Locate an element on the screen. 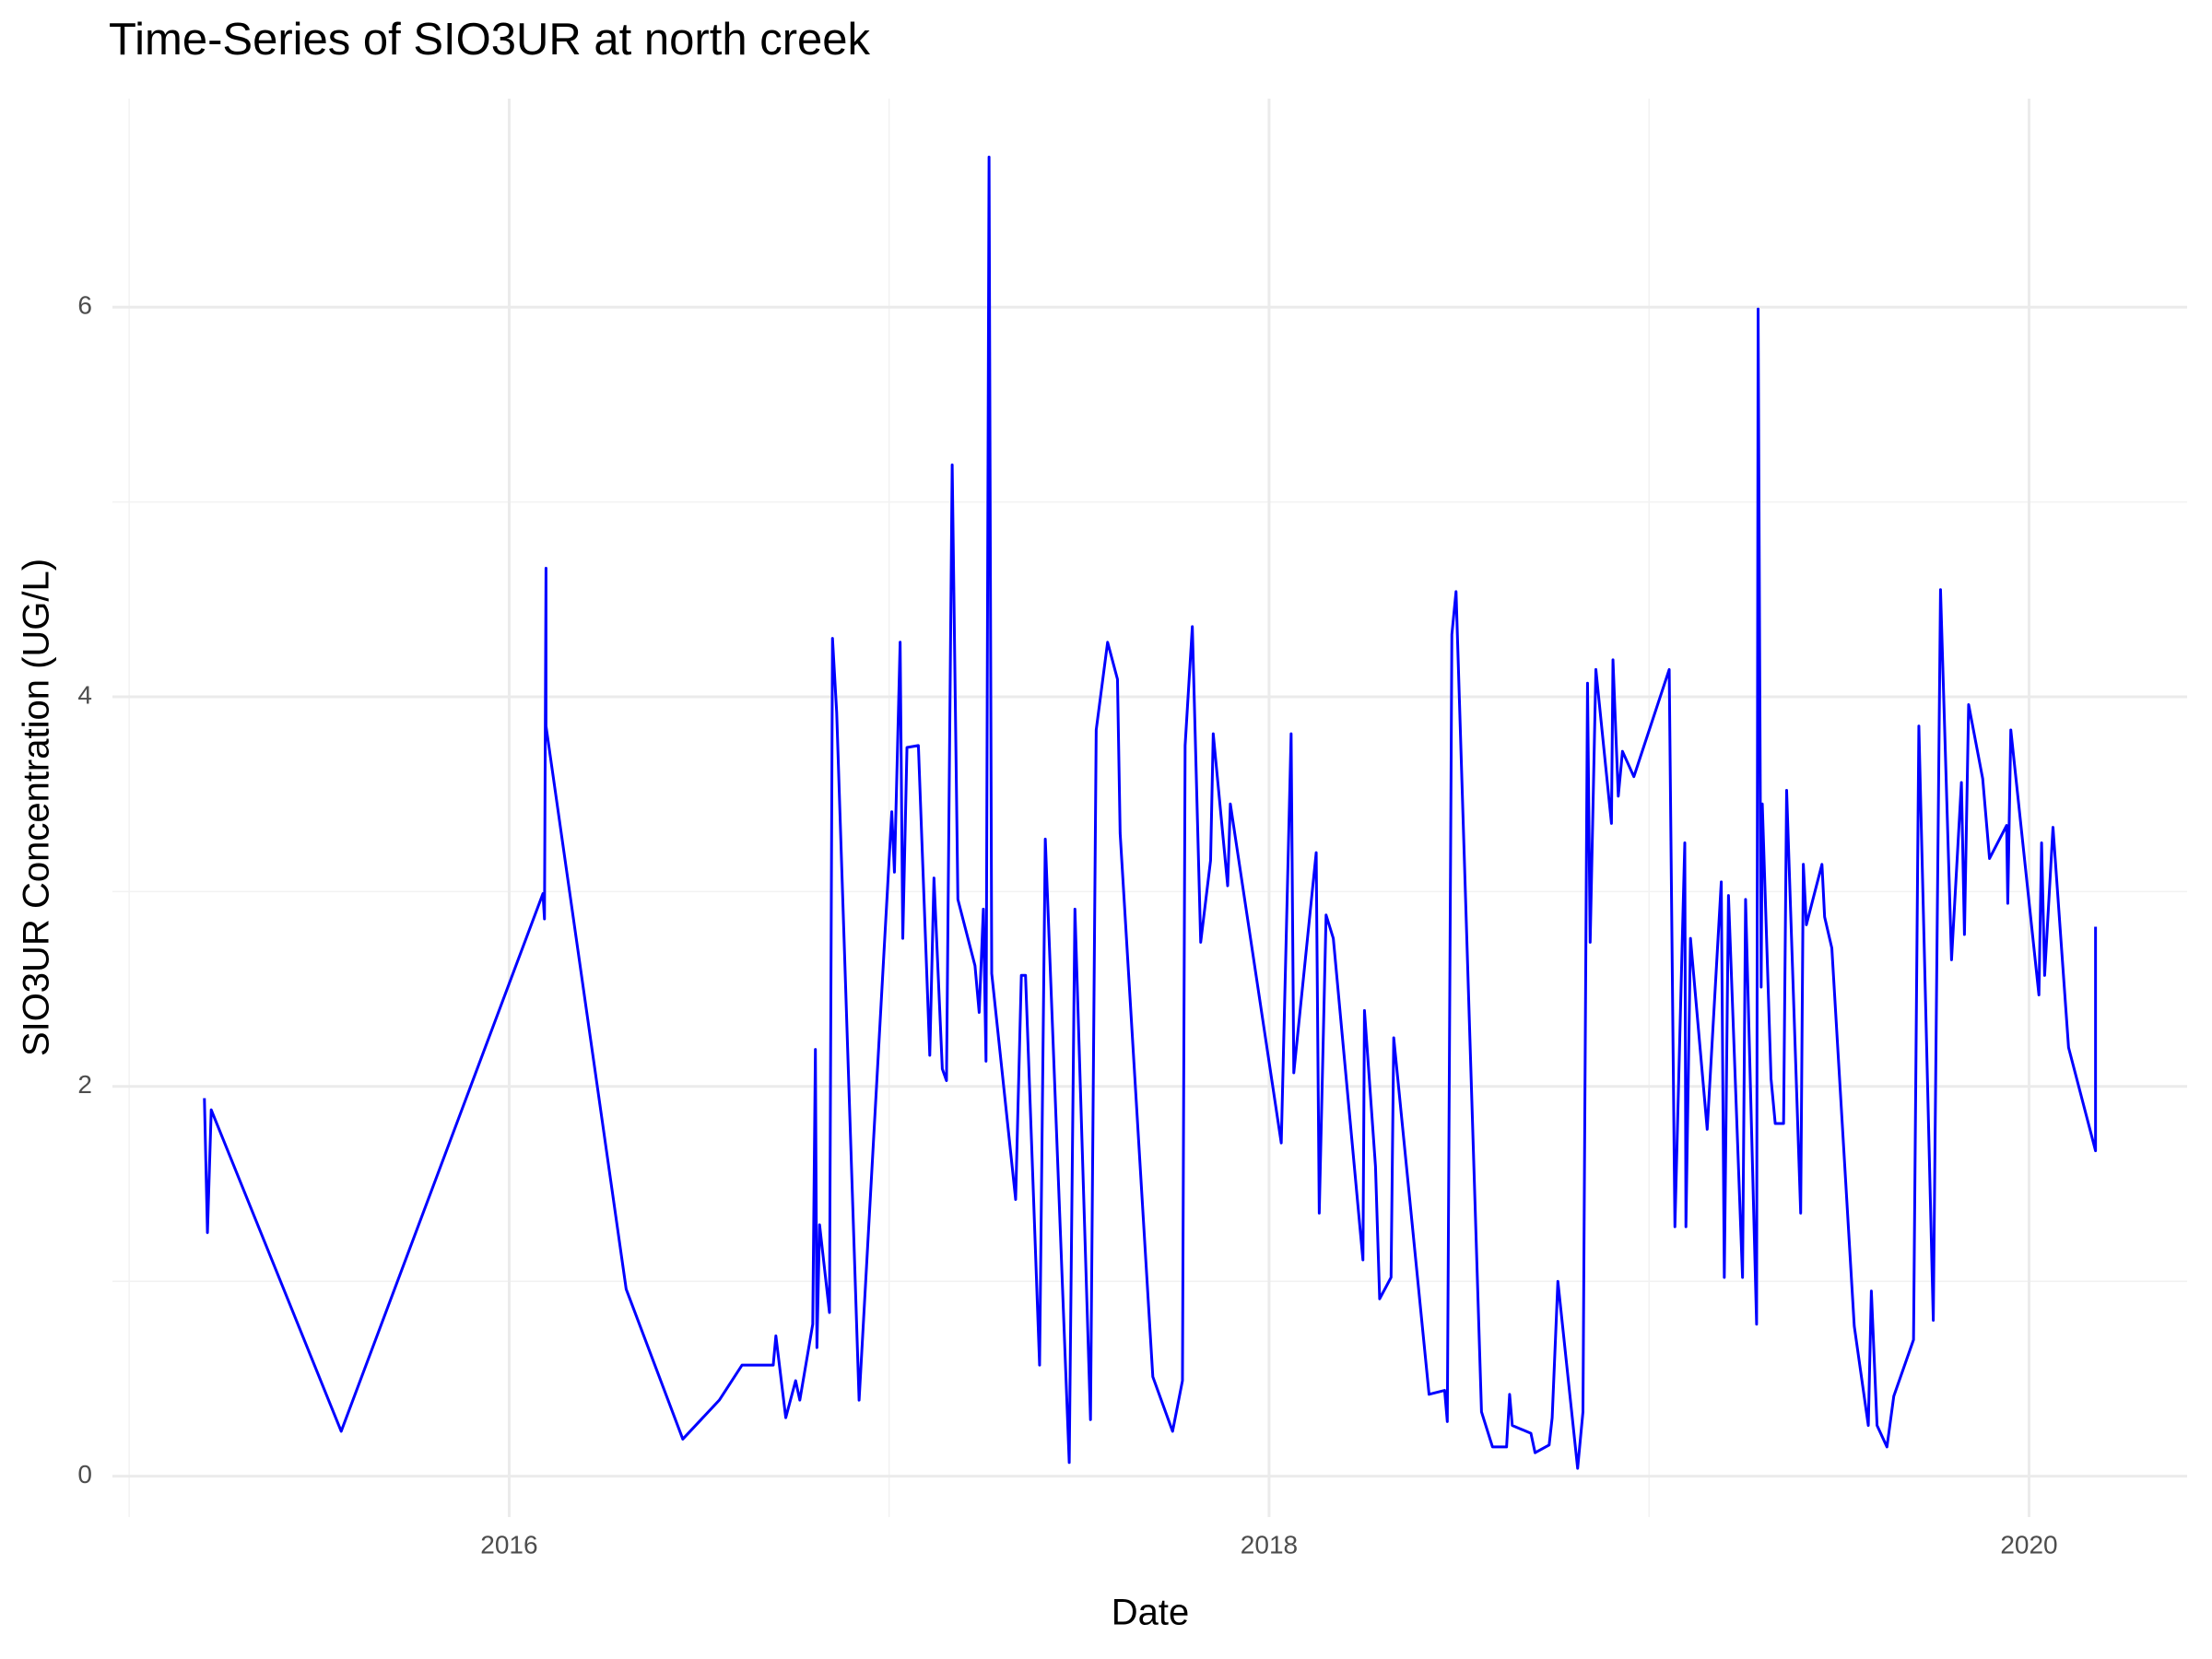 The width and height of the screenshot is (2212, 1659). y-tick-label: 6 is located at coordinates (84, 305).